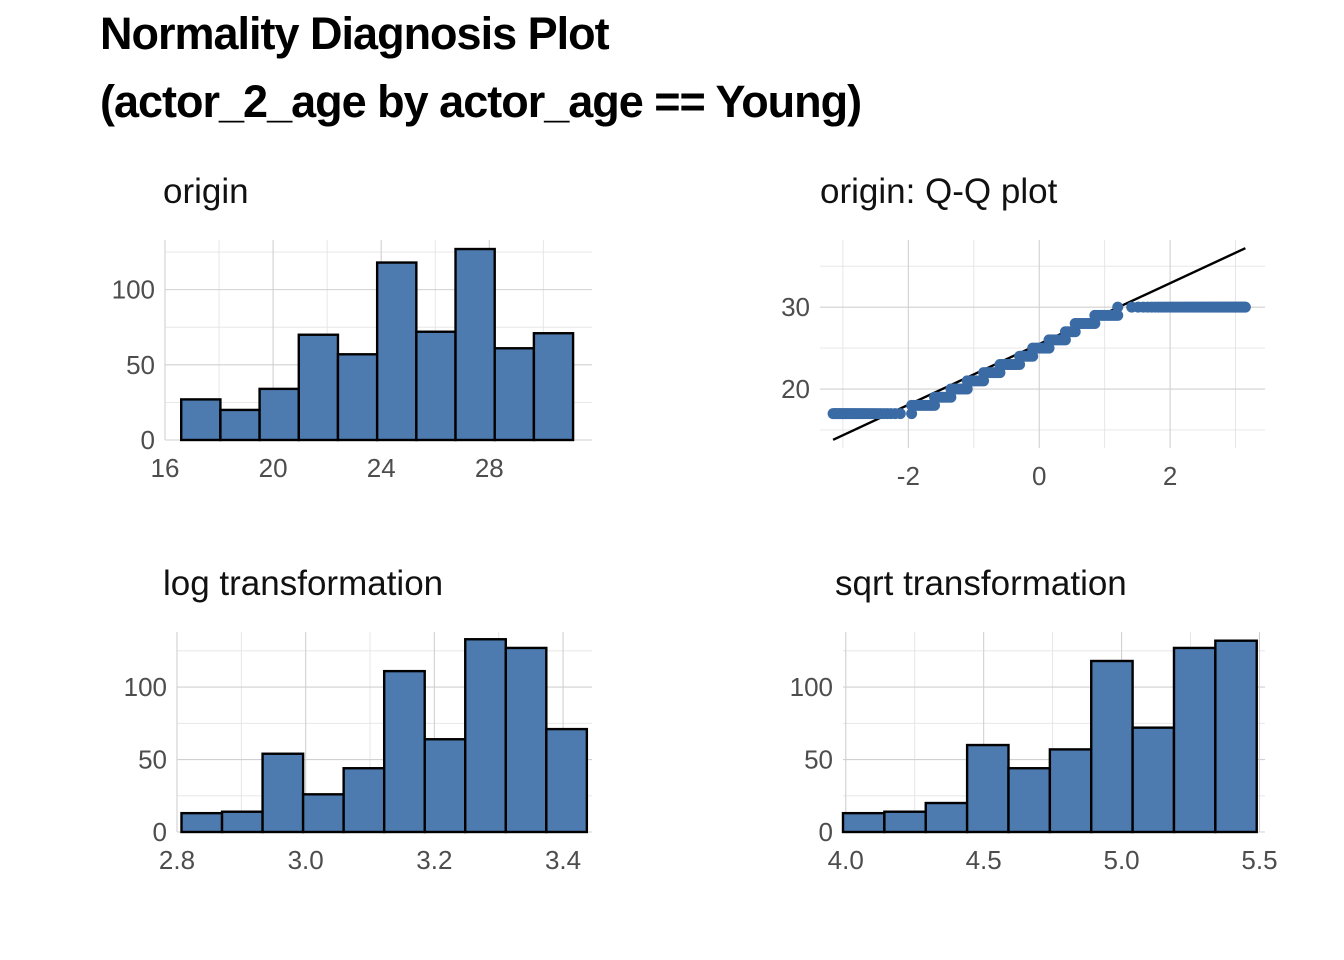  What do you see at coordinates (306, 860) in the screenshot?
I see `x-tick-label: 3.0` at bounding box center [306, 860].